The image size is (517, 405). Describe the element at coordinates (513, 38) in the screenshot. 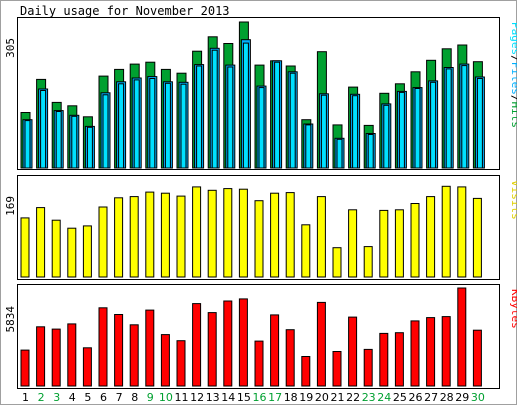

I see `legend-pages: Pages` at that location.